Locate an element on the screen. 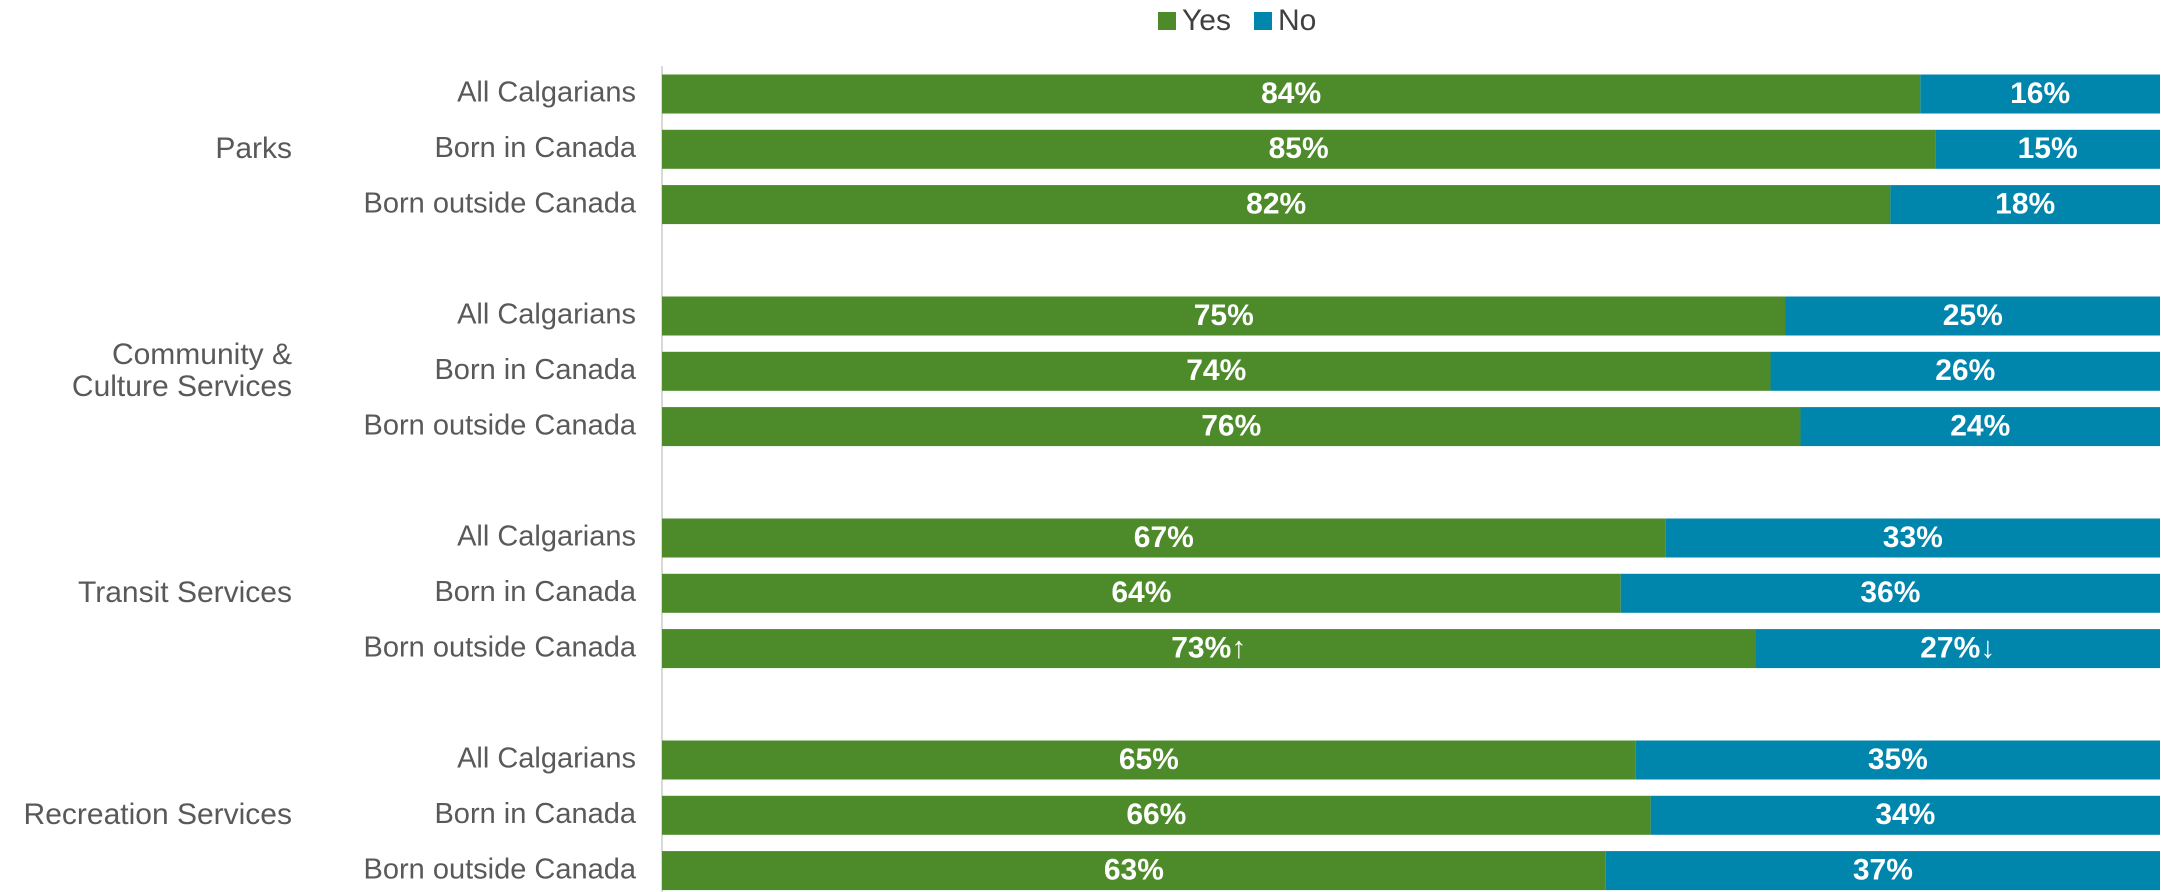 The height and width of the screenshot is (892, 2167). value-label: 85% is located at coordinates (1299, 148).